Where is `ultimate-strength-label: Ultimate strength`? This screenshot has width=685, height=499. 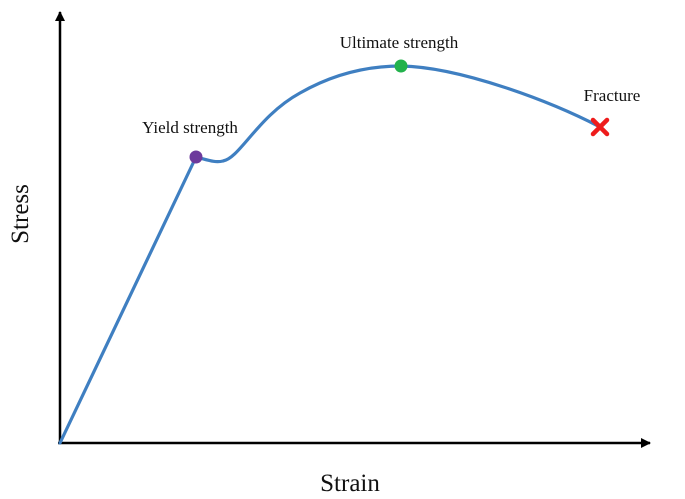 ultimate-strength-label: Ultimate strength is located at coordinates (399, 42).